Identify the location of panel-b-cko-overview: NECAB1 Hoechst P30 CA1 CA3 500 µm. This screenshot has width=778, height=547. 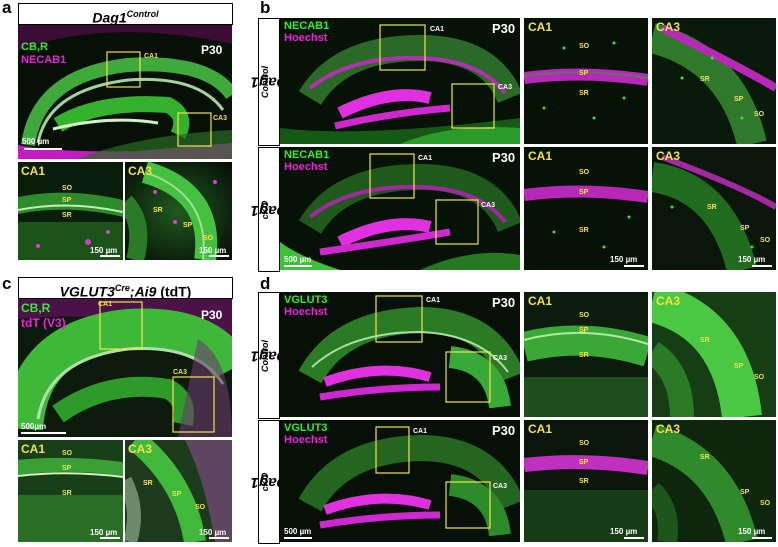
(400, 208).